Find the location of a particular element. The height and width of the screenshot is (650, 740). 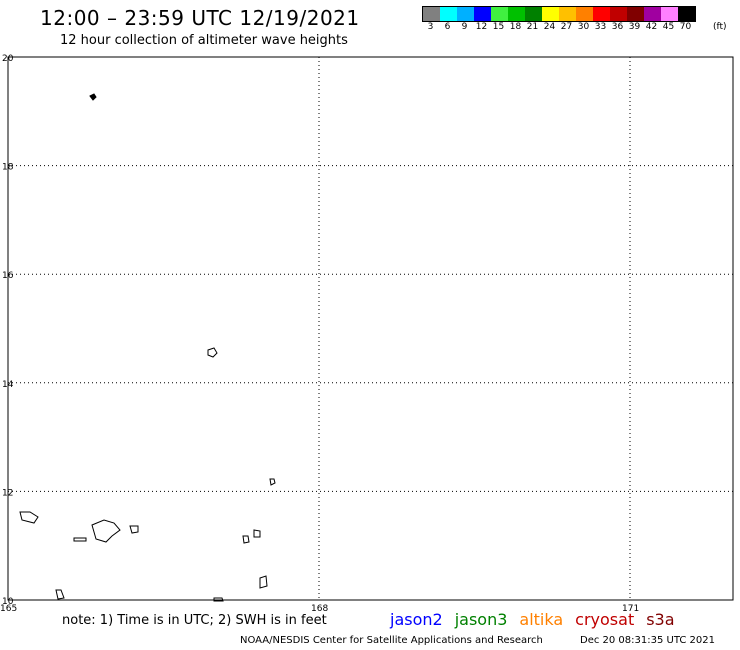

legend-label: 42 is located at coordinates (651, 27).